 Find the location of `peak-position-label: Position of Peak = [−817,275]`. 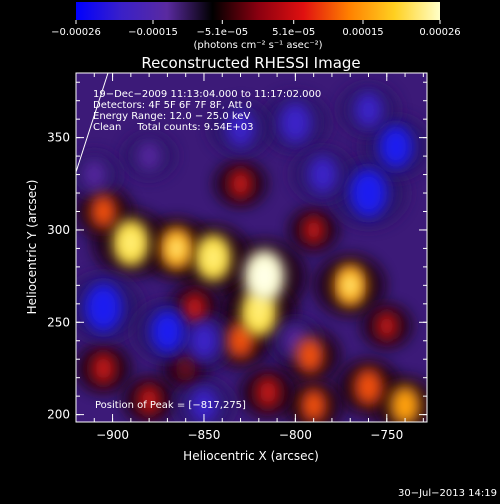

peak-position-label: Position of Peak = [−817,275] is located at coordinates (170, 405).